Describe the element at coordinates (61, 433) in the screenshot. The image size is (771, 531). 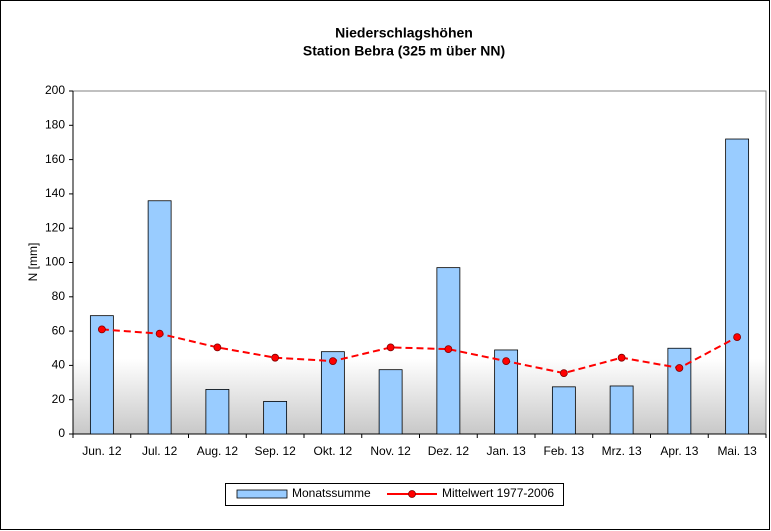
I see `y-tick-label: 0` at that location.